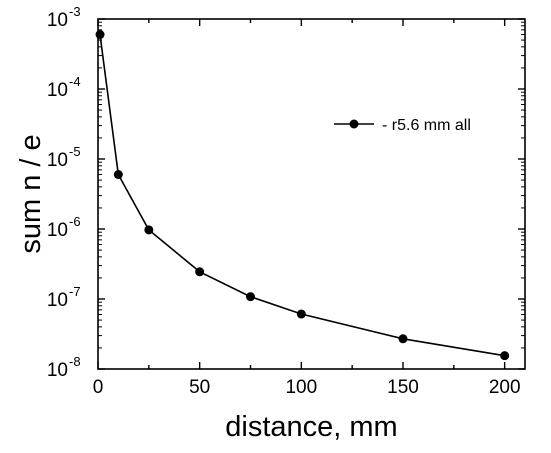 The image size is (551, 453). I want to click on y-tick-label-exponent: -8, so click(75, 361).